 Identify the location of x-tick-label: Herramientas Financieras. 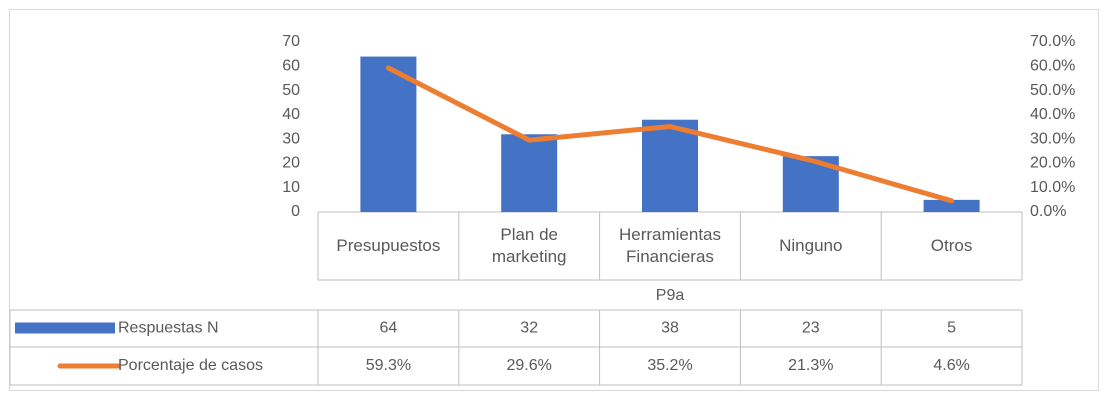
(670, 245).